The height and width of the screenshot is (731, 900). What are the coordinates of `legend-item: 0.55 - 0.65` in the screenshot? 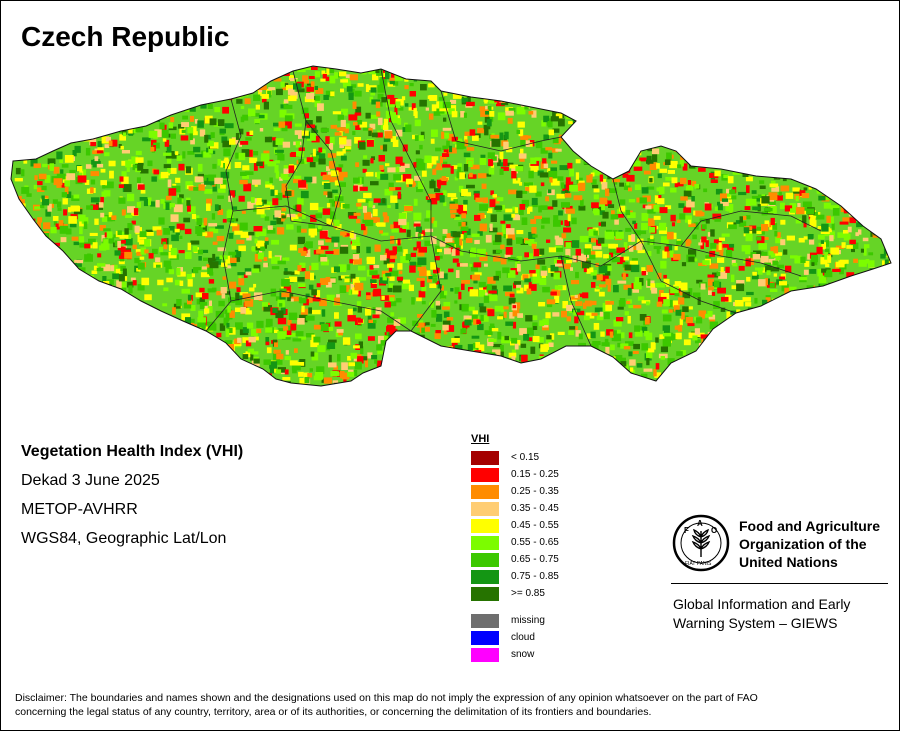 It's located at (515, 542).